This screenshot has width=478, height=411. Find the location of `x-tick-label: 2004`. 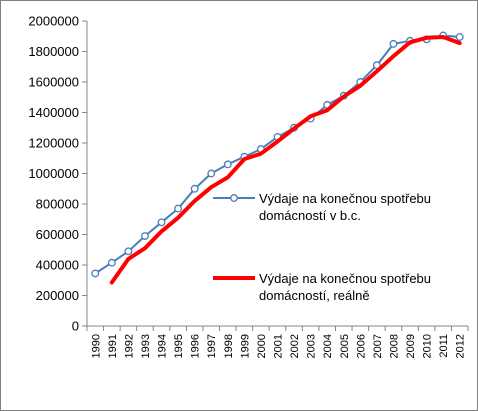

x-tick-label: 2004 is located at coordinates (328, 346).